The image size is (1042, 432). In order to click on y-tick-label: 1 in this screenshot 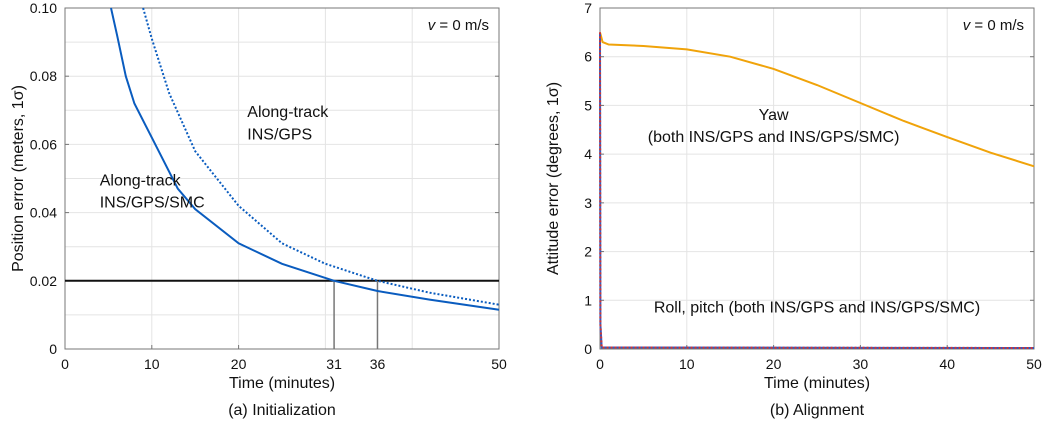, I will do `click(588, 300)`.